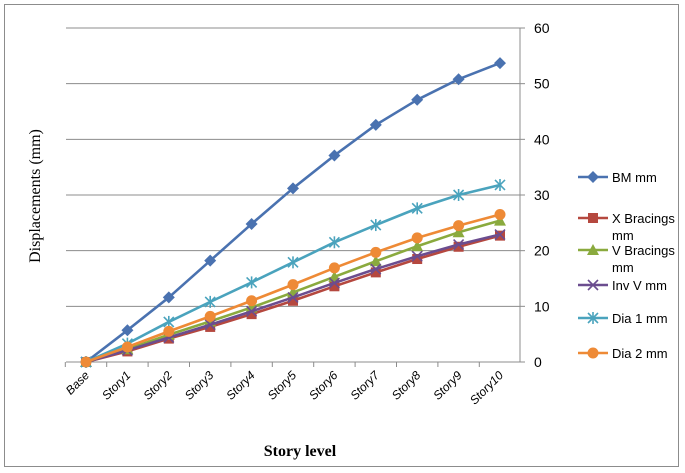 This screenshot has width=685, height=473. I want to click on x-tick-label: Story2, so click(157, 385).